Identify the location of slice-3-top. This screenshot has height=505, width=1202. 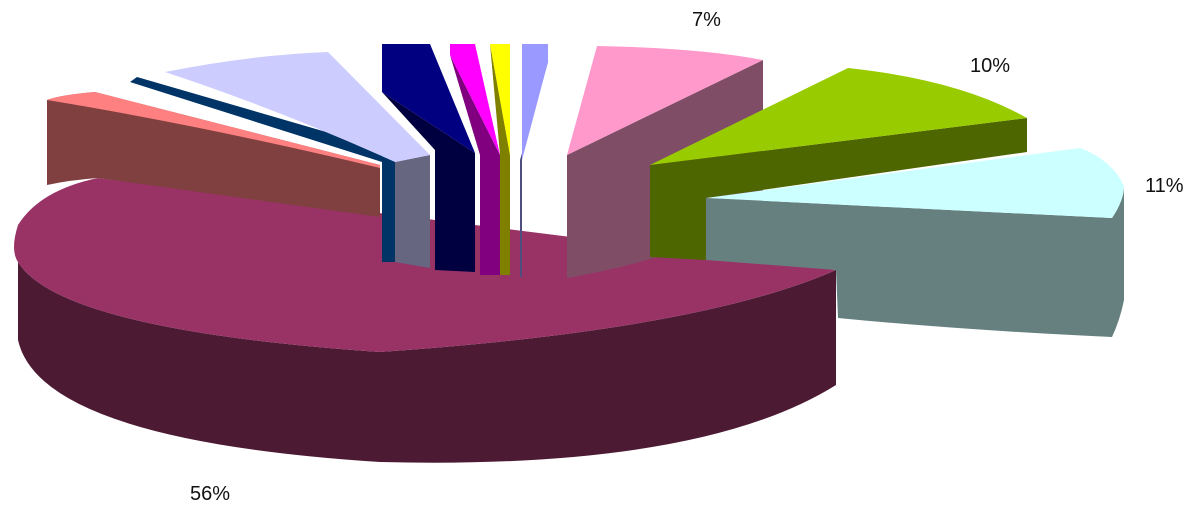
(297, 107).